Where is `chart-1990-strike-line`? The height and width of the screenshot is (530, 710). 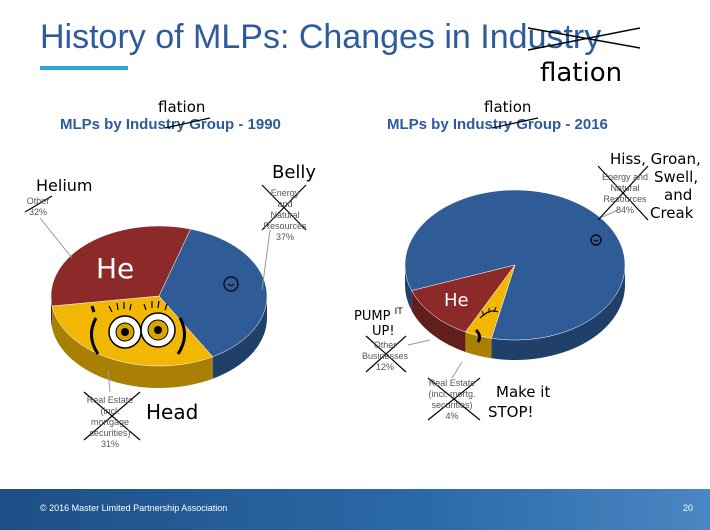
chart-1990-strike-line is located at coordinates (187, 123).